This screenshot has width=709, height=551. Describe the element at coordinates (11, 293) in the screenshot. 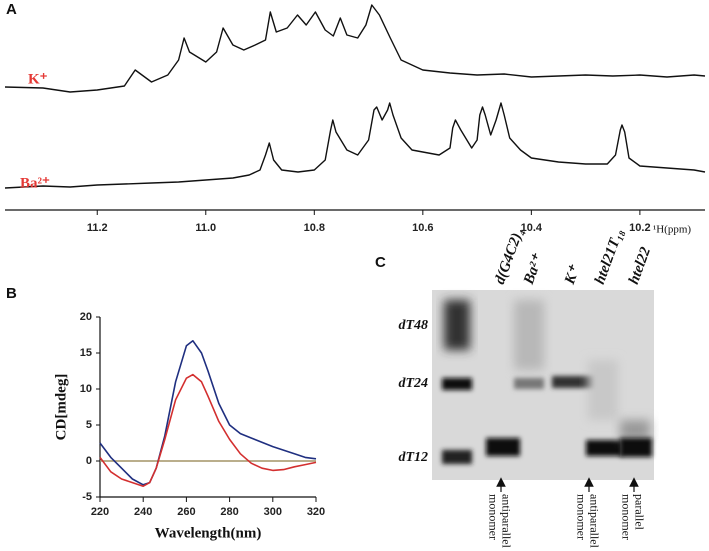

I see `panel-letter: B` at that location.